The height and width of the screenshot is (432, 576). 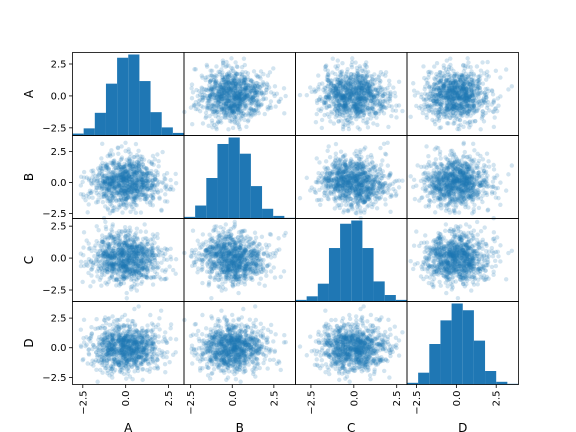 I want to click on cell-A-B, so click(x=235, y=94).